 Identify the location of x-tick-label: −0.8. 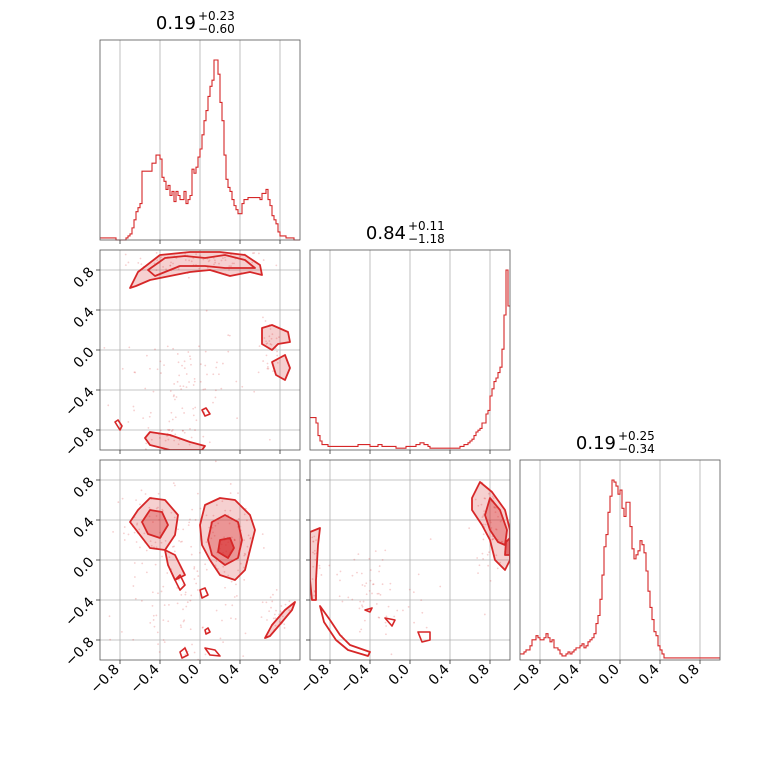
(104, 679).